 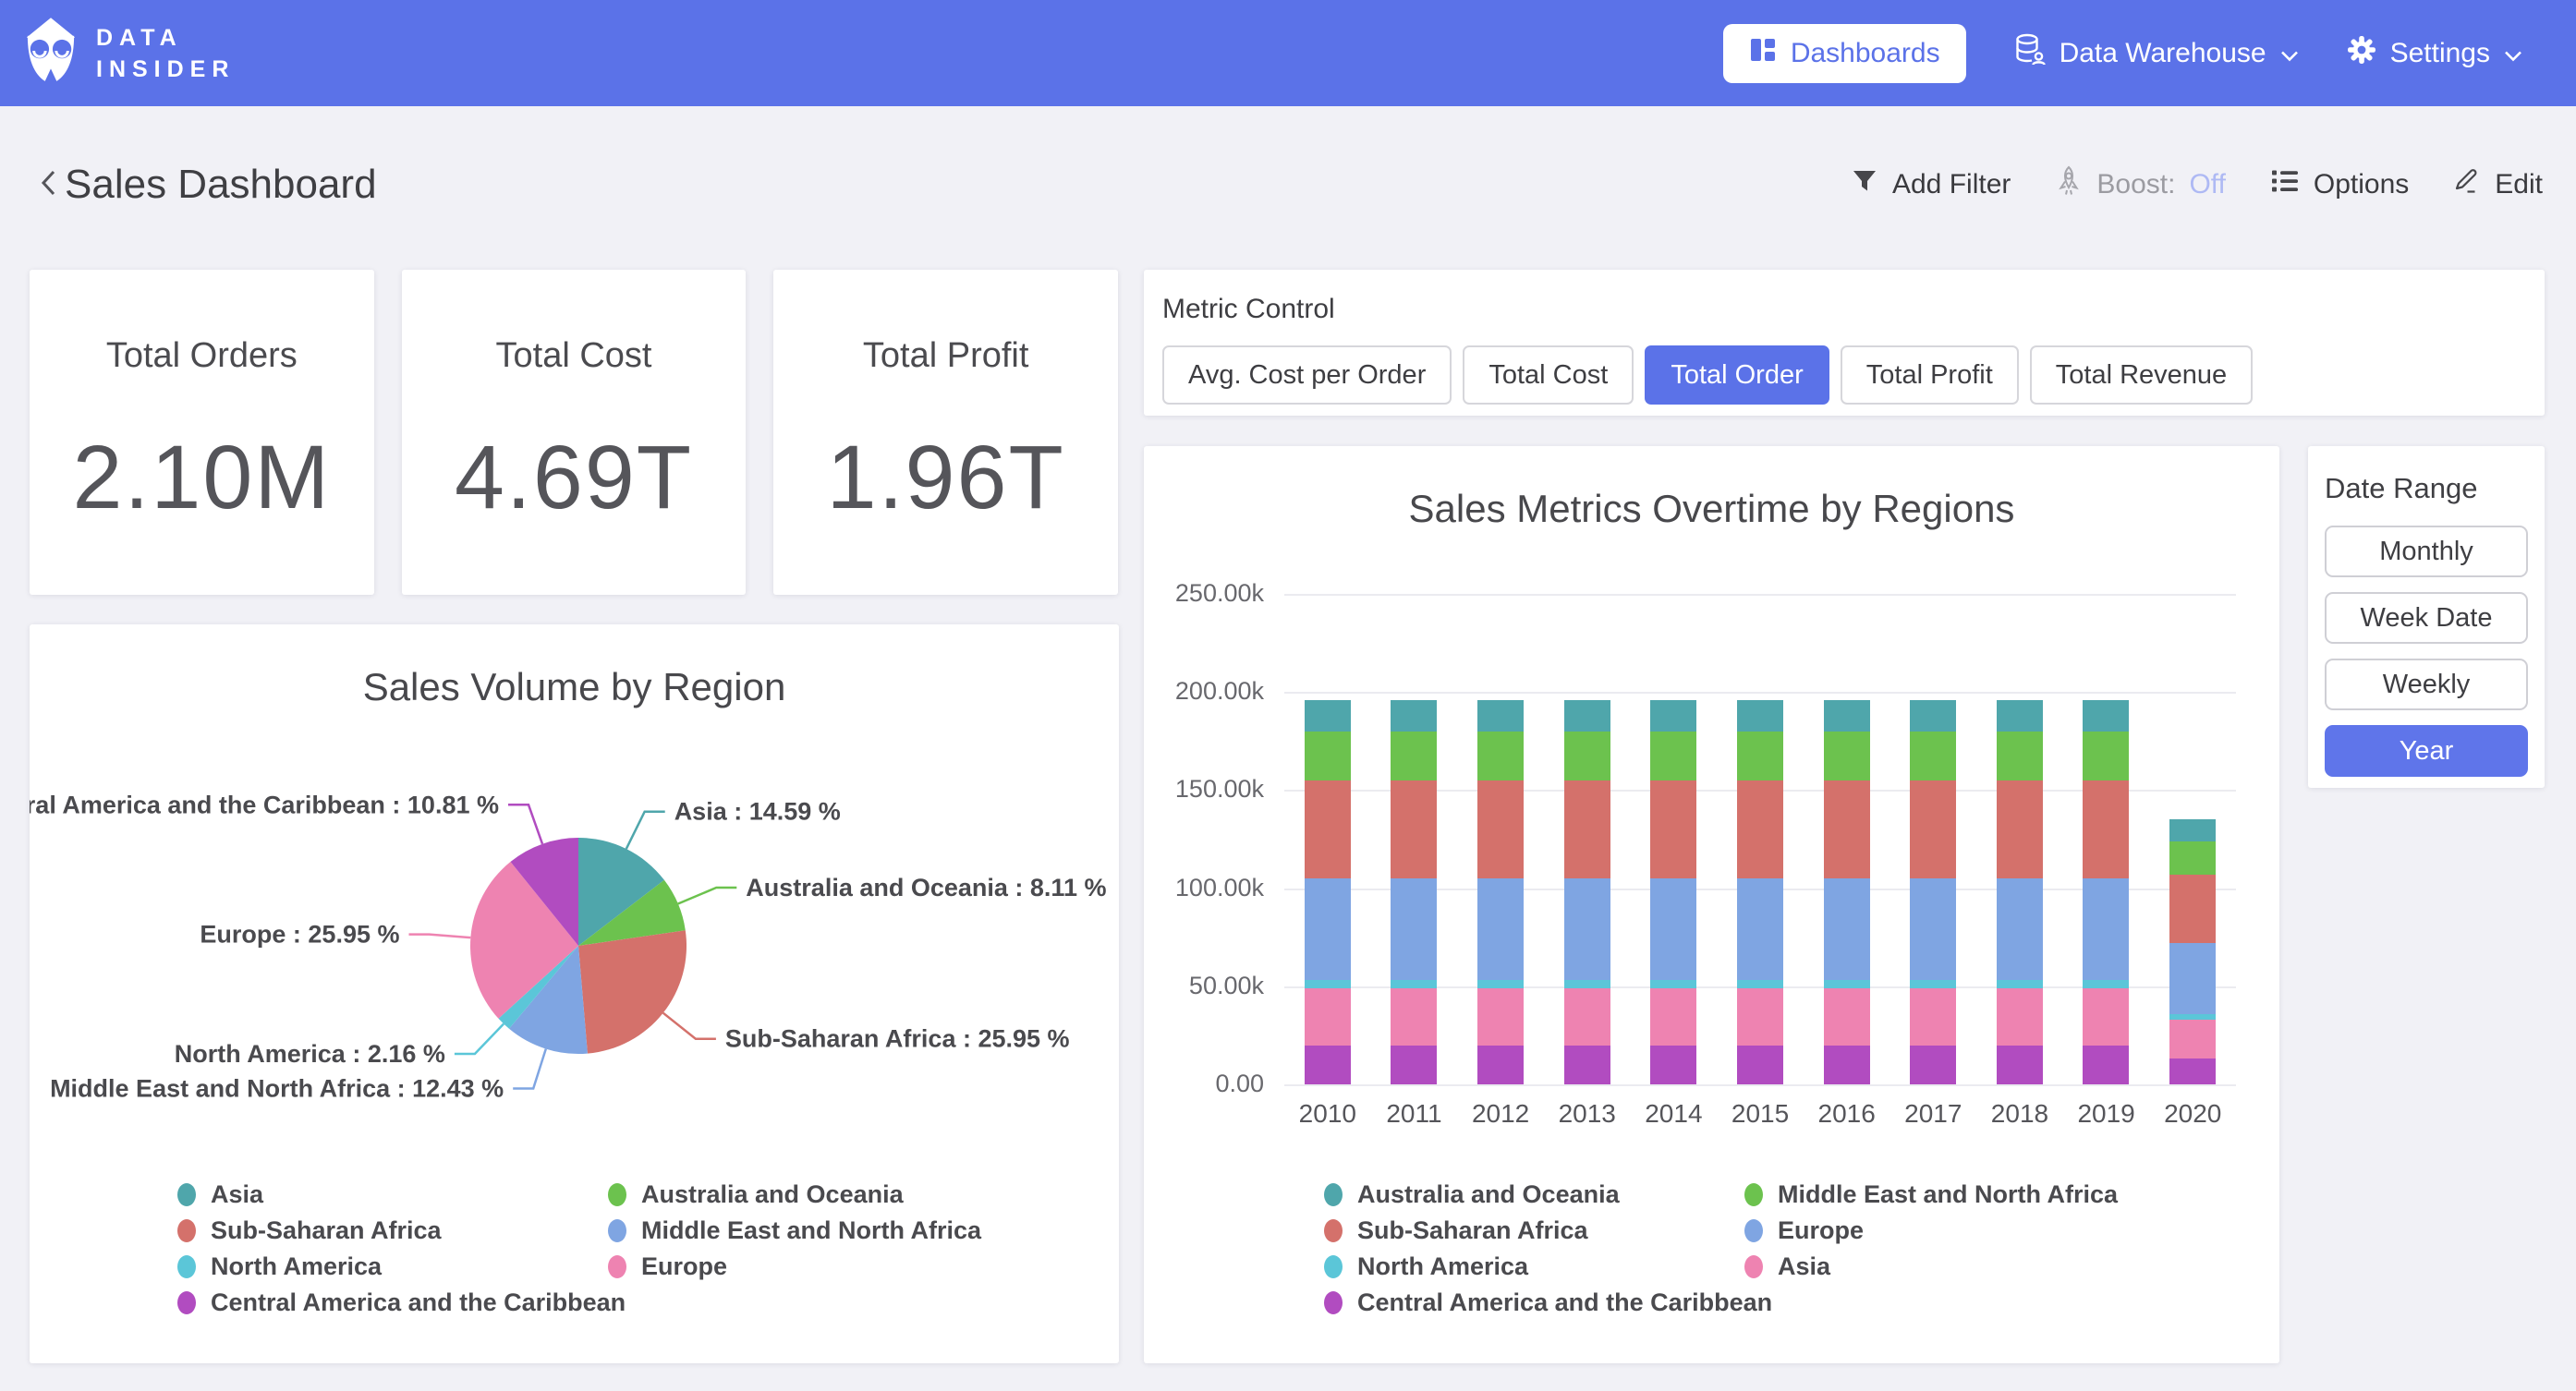 What do you see at coordinates (2498, 184) in the screenshot?
I see `edit-button: Edit` at bounding box center [2498, 184].